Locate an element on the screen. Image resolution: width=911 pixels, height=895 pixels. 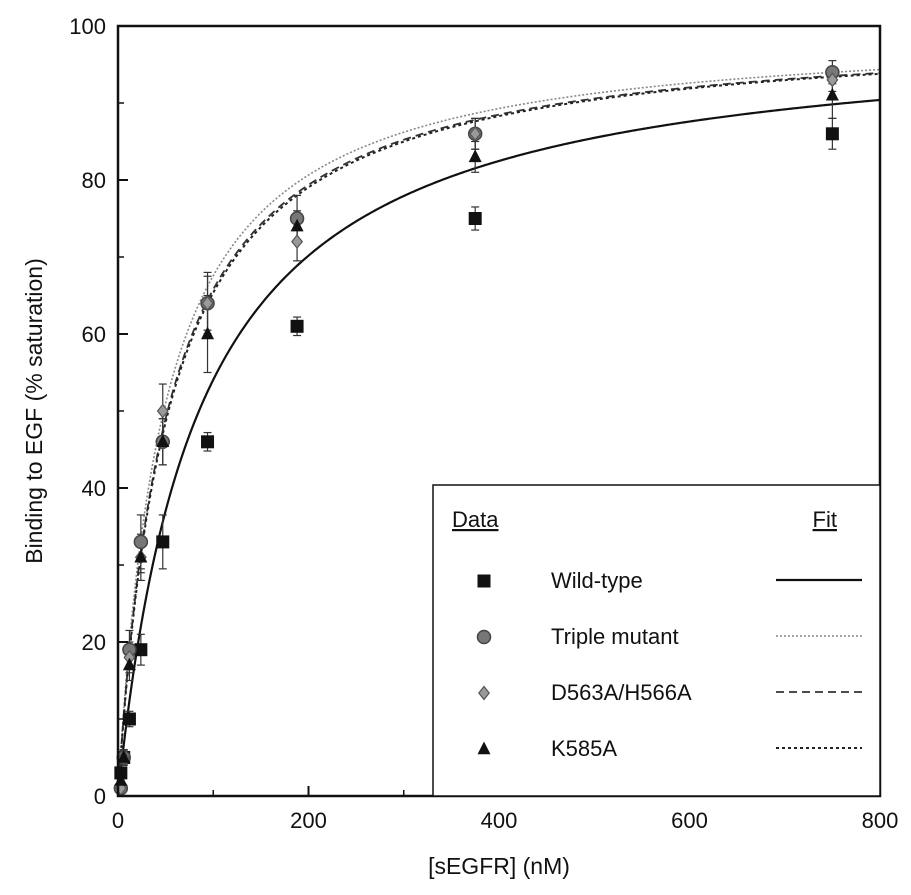
legend-entry: D563A/H566A is located at coordinates (670, 692).